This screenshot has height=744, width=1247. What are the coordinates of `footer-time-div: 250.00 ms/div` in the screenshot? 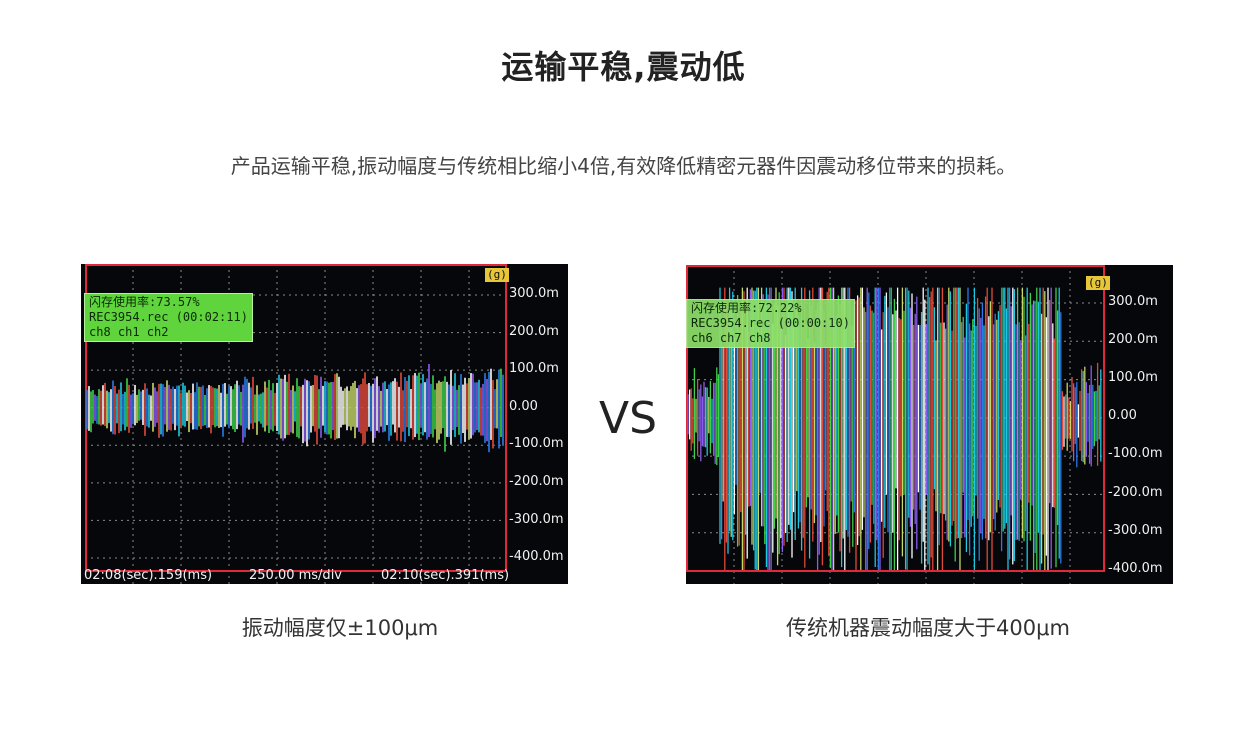 It's located at (295, 575).